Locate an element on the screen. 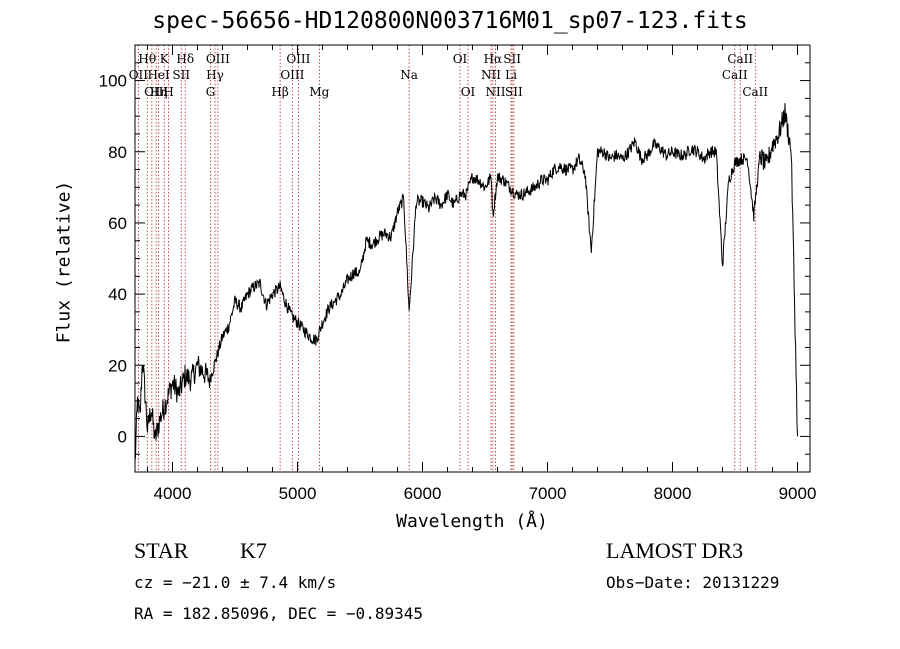 This screenshot has height=649, width=900. x-tick-label: 9000 is located at coordinates (798, 493).